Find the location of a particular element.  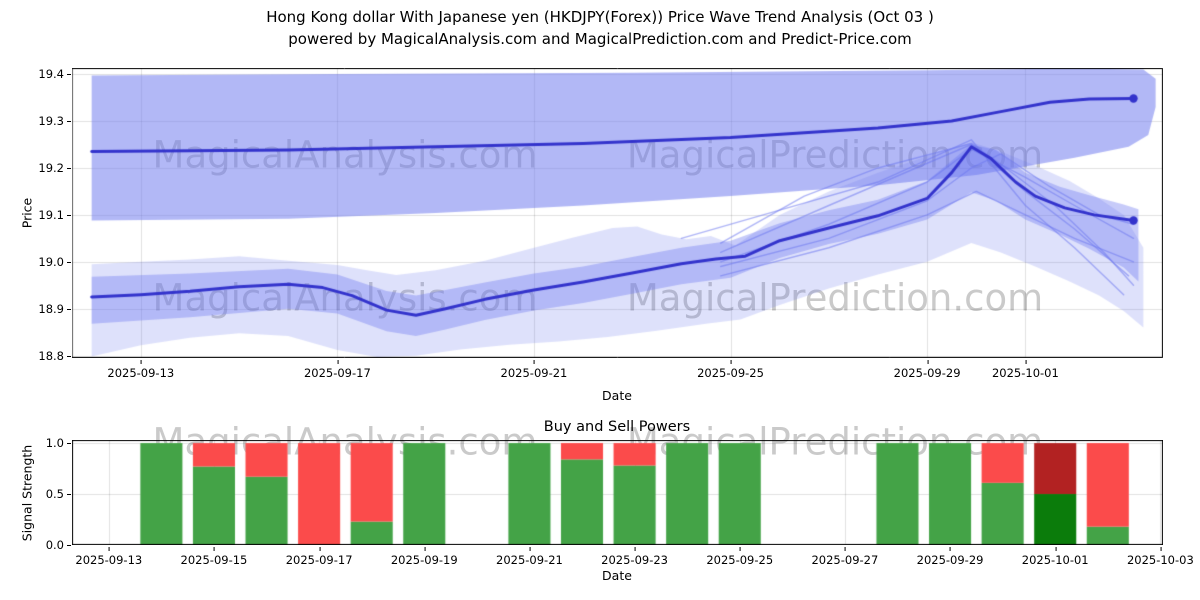

y-tick-label: 18.9 is located at coordinates (37, 309).